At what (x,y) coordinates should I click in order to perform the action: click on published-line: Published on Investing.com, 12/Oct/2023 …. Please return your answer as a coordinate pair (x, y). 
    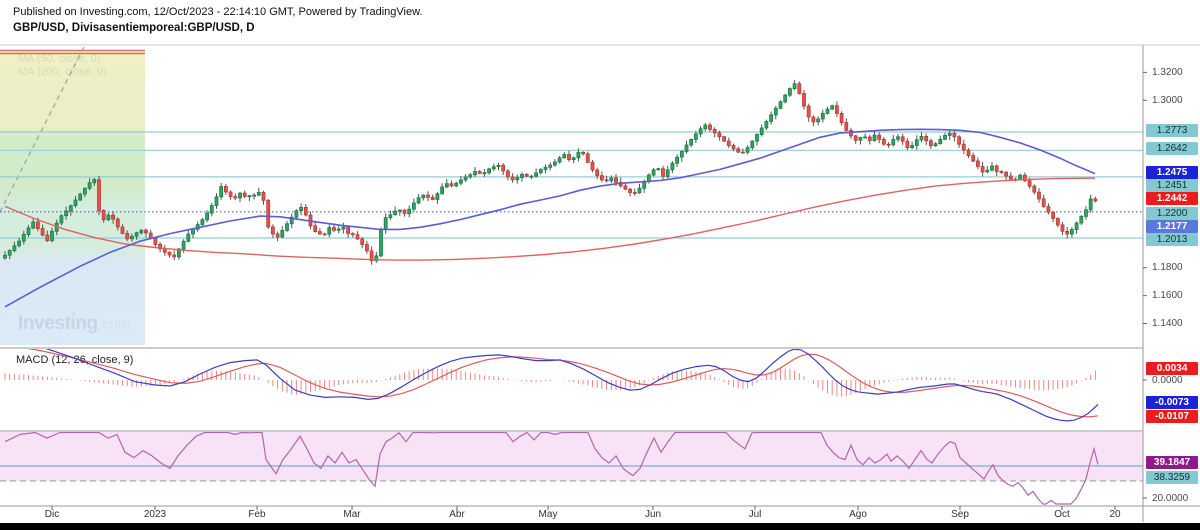
    Looking at the image, I should click on (218, 12).